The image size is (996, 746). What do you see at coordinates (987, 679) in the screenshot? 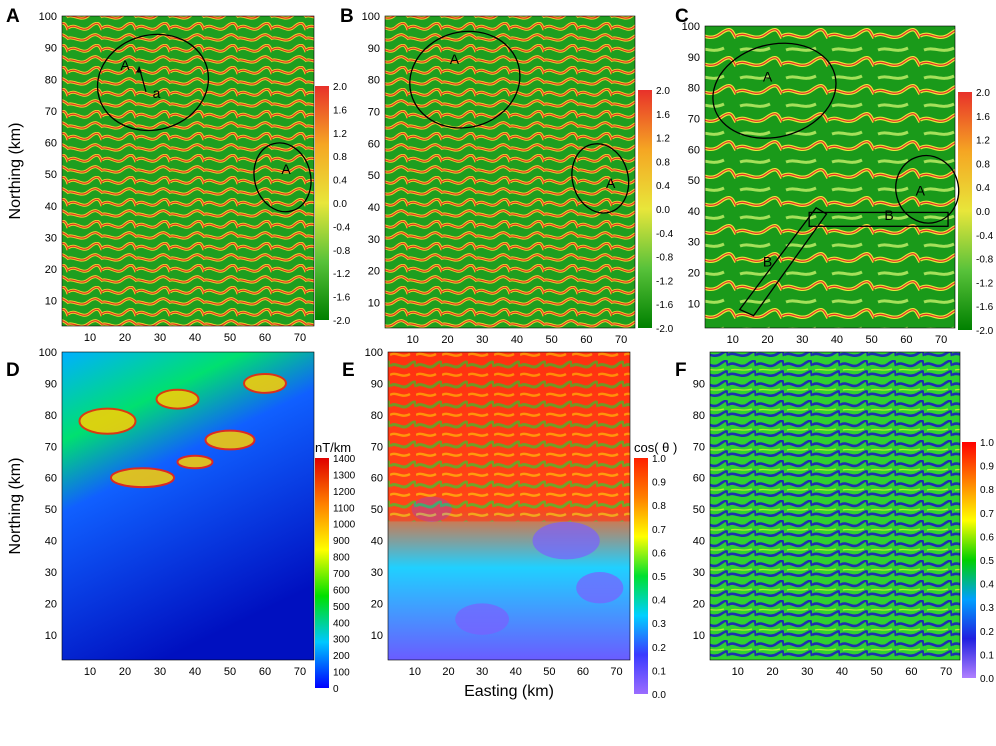
I see `colorbar-tick-label: 0.0` at bounding box center [987, 679].